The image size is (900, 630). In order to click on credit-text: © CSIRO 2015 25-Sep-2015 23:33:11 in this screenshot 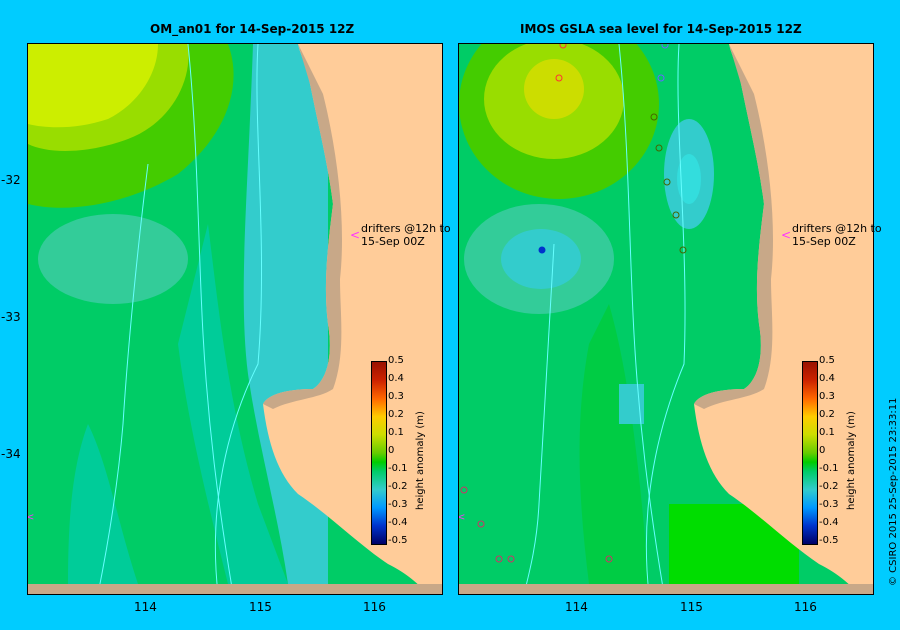, I will do `click(893, 491)`.